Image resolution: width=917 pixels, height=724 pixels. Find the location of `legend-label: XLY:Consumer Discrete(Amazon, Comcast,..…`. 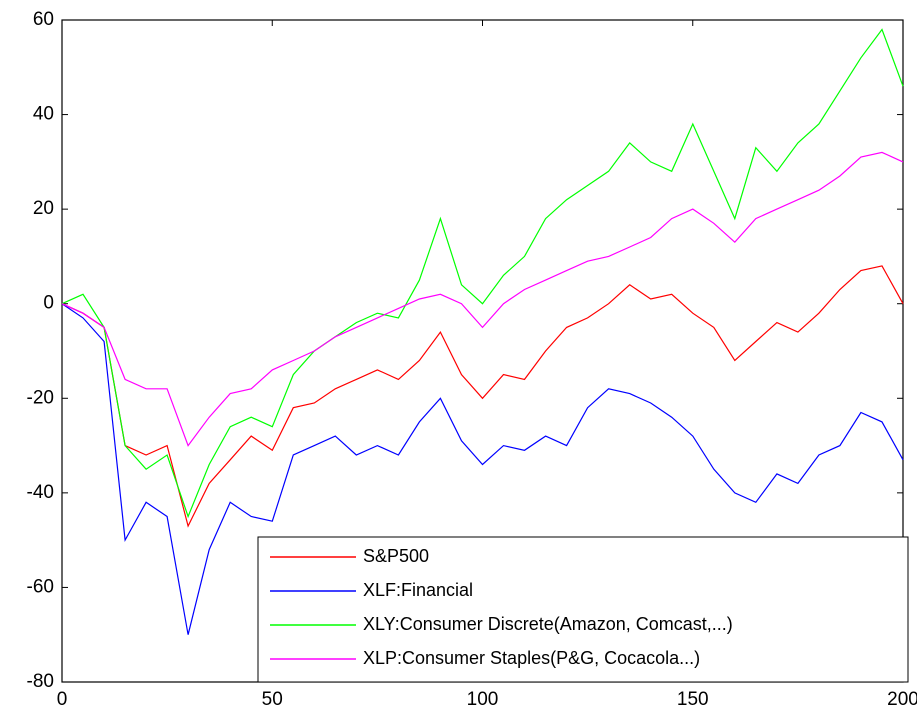

legend-label: XLY:Consumer Discrete(Amazon, Comcast,..… is located at coordinates (548, 624).